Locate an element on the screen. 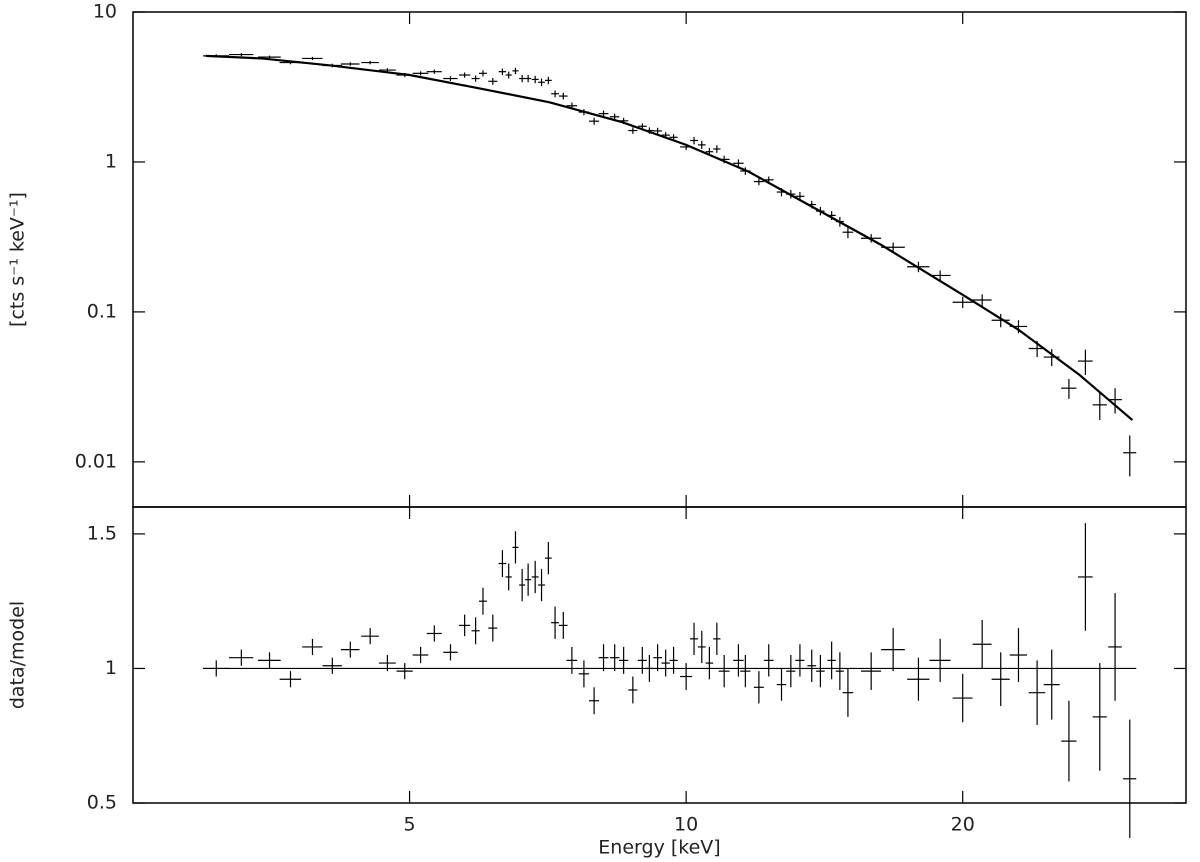  x-axis-label: Energy [keV] is located at coordinates (659, 848).